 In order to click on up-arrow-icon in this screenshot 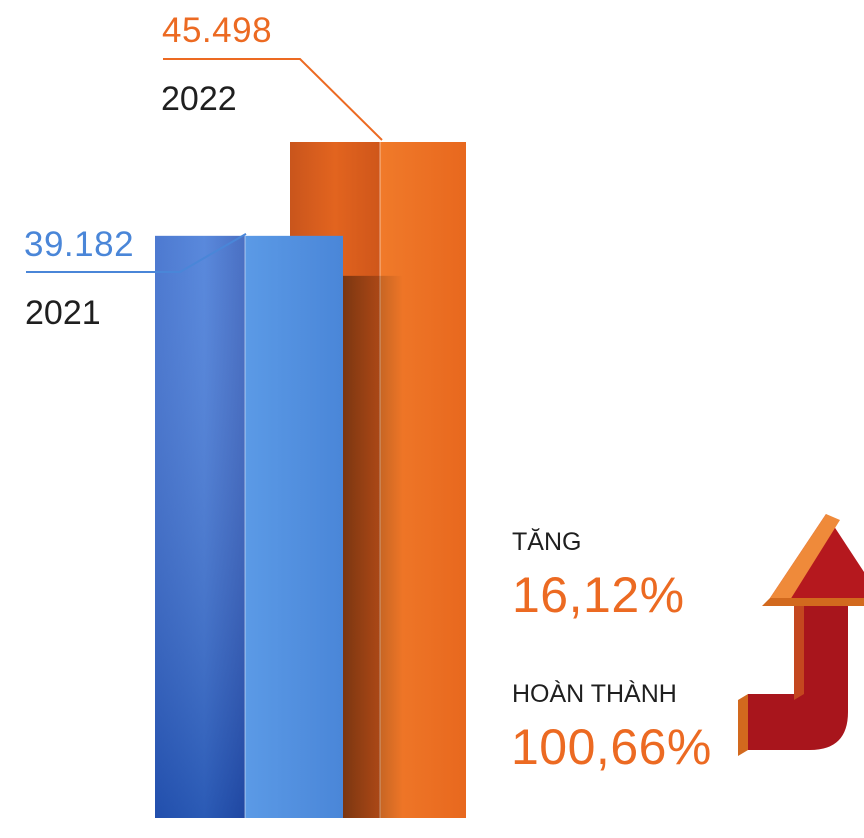, I will do `click(801, 635)`.